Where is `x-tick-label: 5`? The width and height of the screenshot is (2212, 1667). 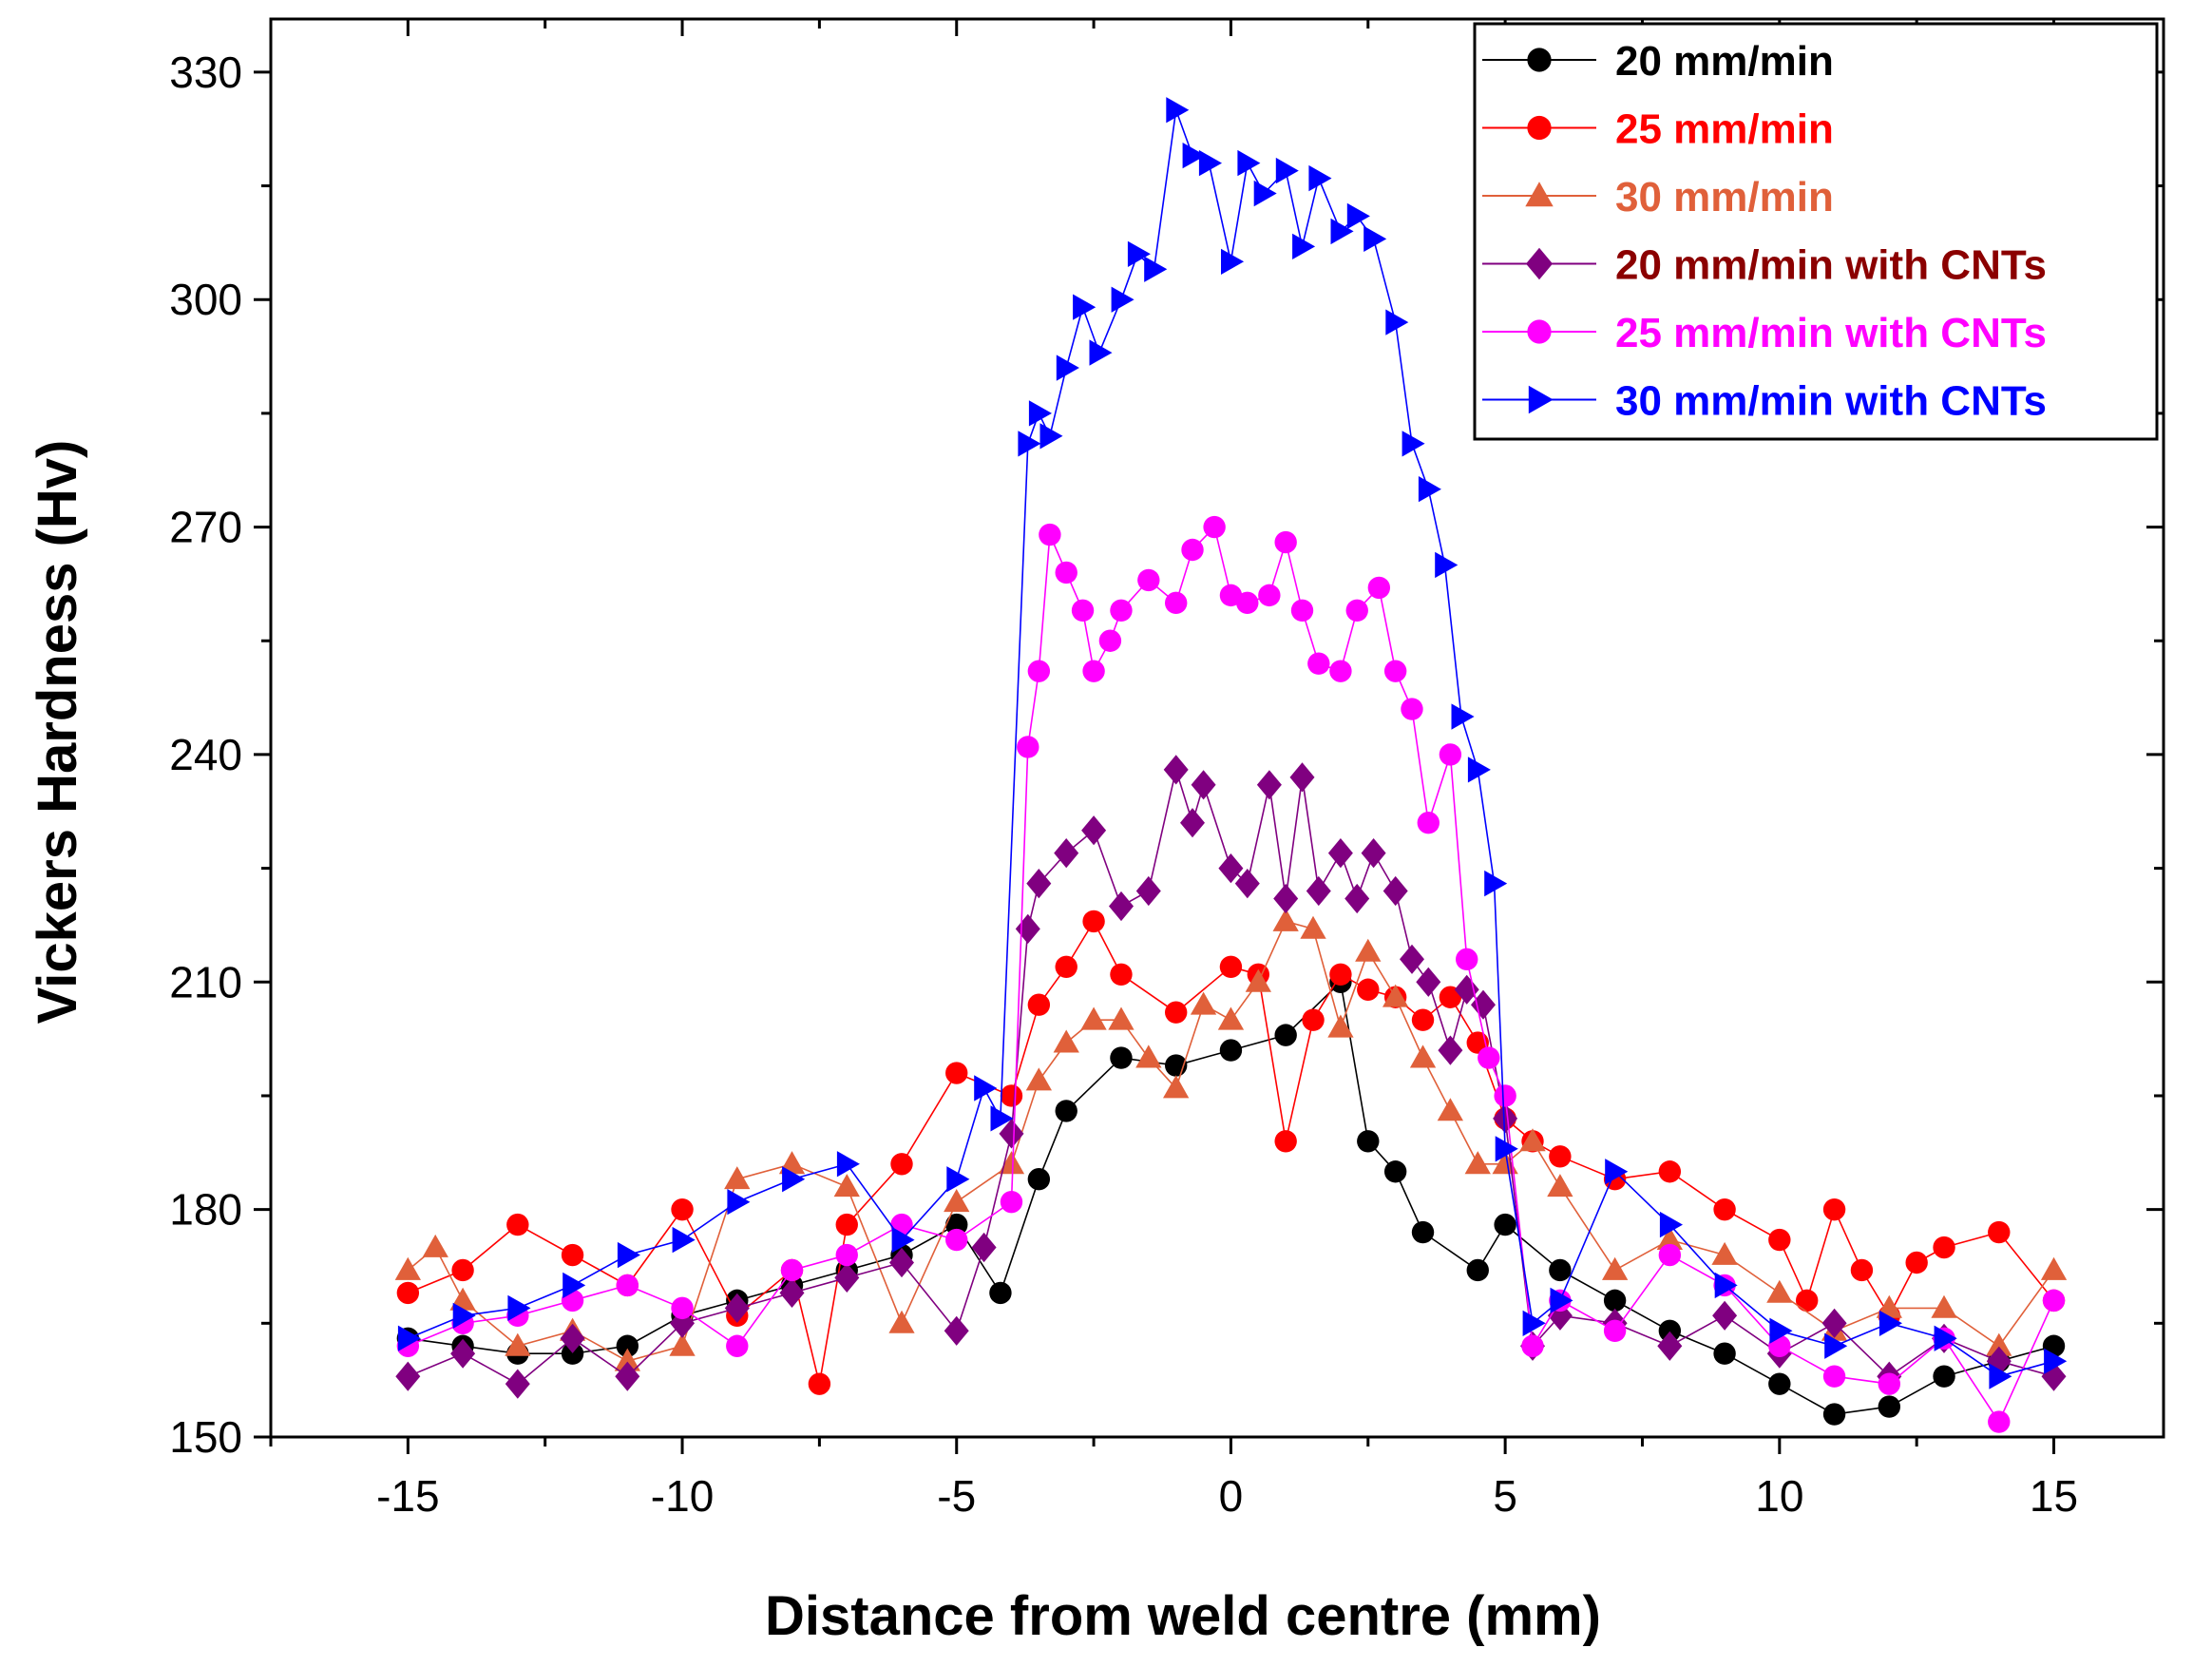 x-tick-label: 5 is located at coordinates (1505, 1496).